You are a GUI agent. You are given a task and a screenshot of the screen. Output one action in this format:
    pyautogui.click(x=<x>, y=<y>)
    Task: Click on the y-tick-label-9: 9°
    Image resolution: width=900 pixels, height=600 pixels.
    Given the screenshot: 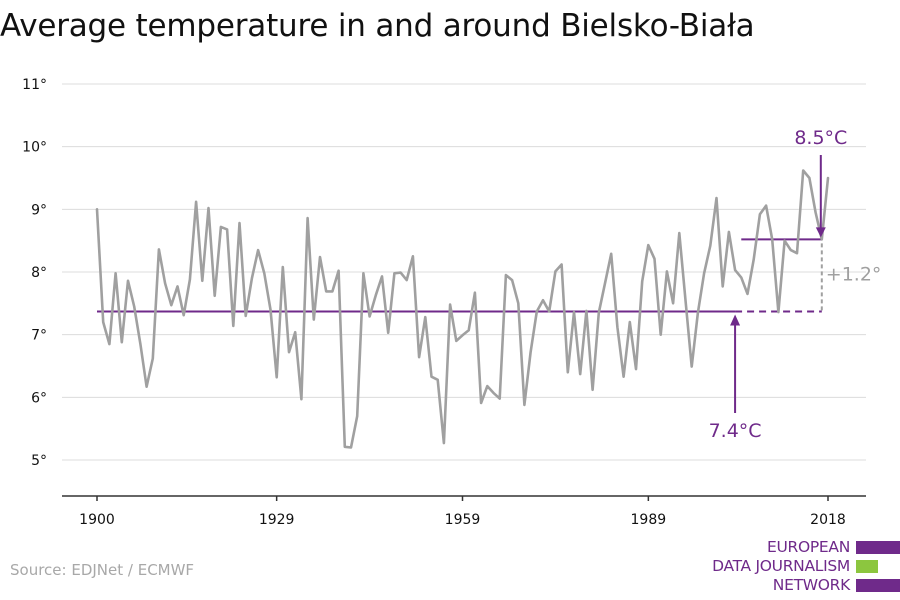 What is the action you would take?
    pyautogui.click(x=39, y=210)
    